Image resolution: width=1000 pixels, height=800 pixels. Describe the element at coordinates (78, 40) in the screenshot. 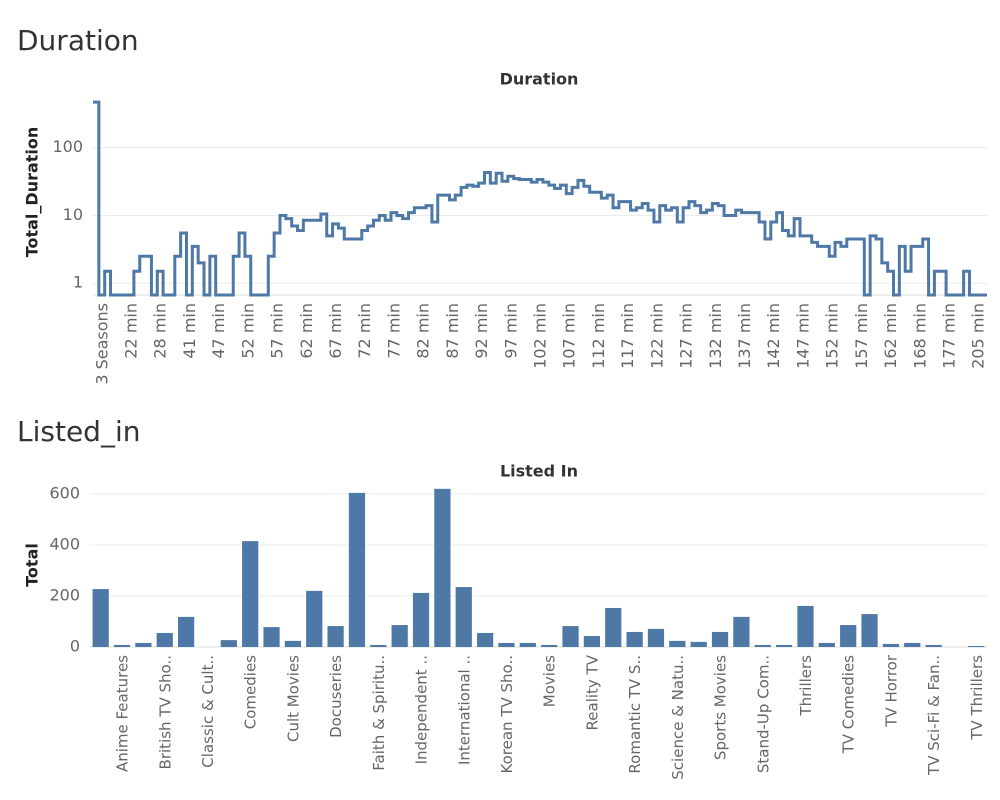

I see `section-heading: Duration` at that location.